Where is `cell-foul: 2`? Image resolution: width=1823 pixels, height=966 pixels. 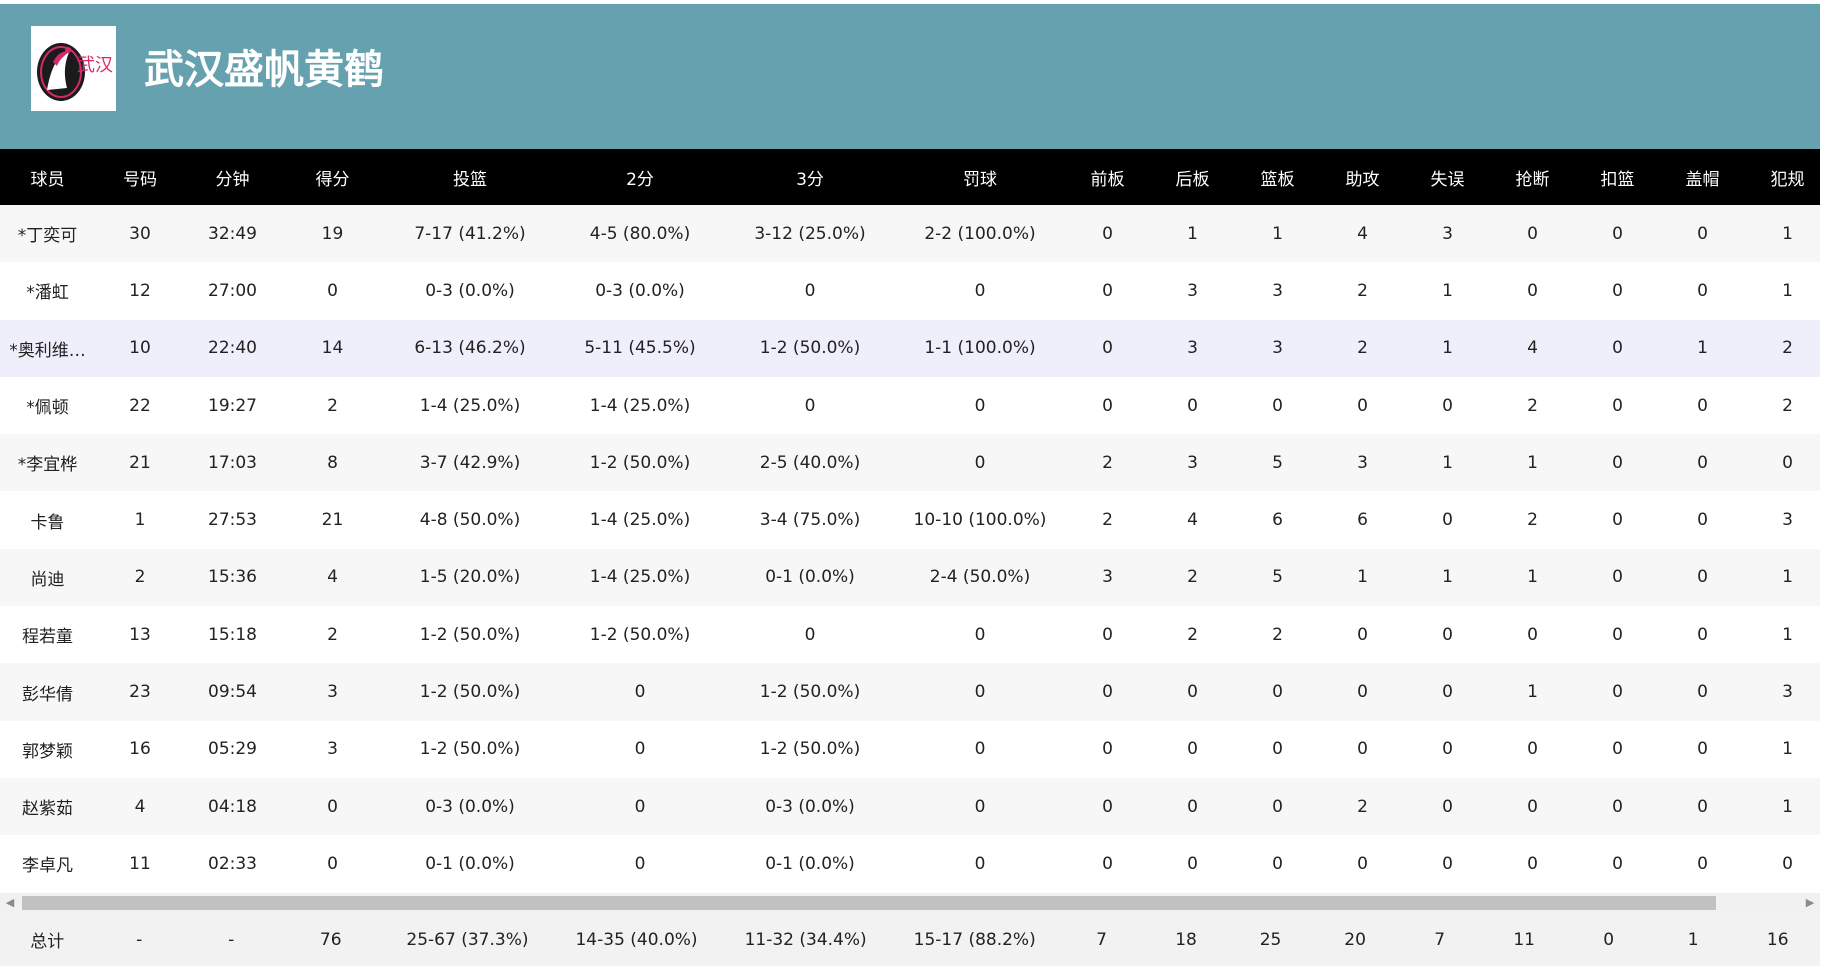
cell-foul: 2 is located at coordinates (1787, 405).